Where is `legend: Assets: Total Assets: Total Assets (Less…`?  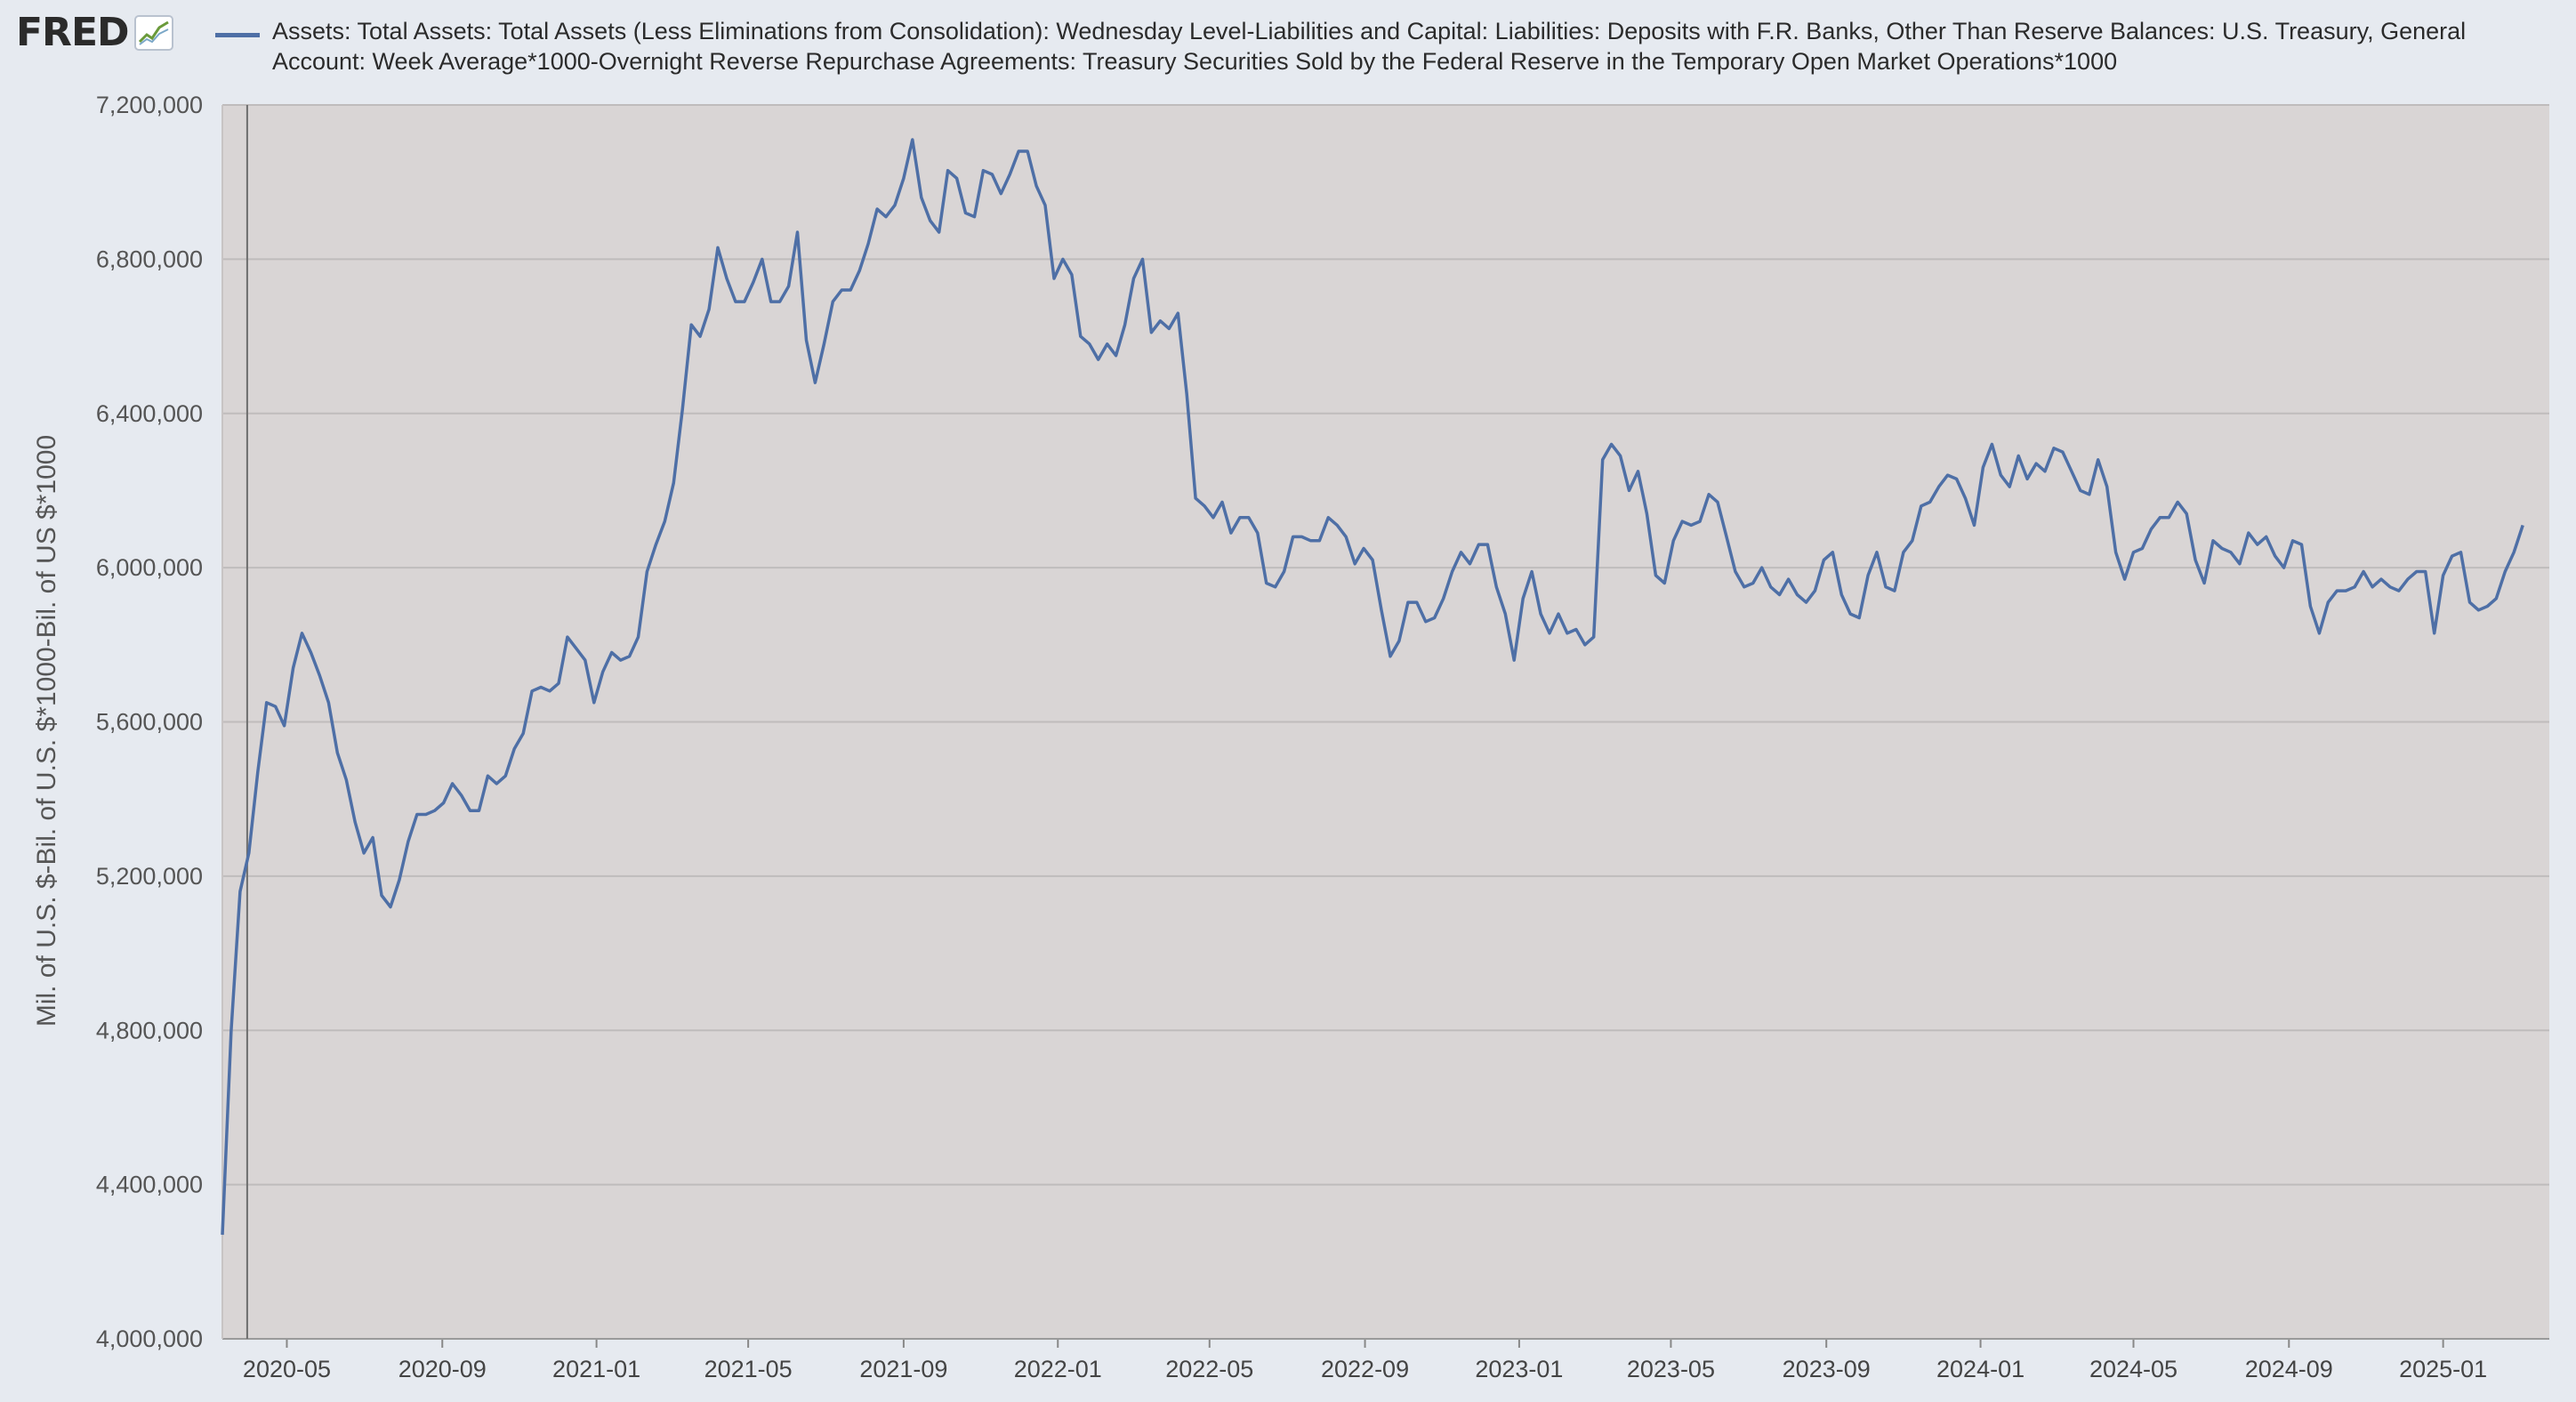 legend: Assets: Total Assets: Total Assets (Less… is located at coordinates (1362, 46).